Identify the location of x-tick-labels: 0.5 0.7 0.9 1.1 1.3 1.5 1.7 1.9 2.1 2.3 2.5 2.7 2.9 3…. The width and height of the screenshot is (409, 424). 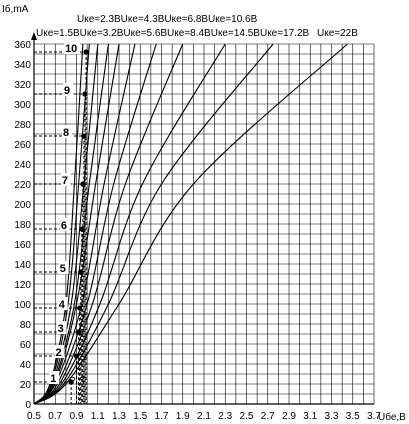
(204, 416).